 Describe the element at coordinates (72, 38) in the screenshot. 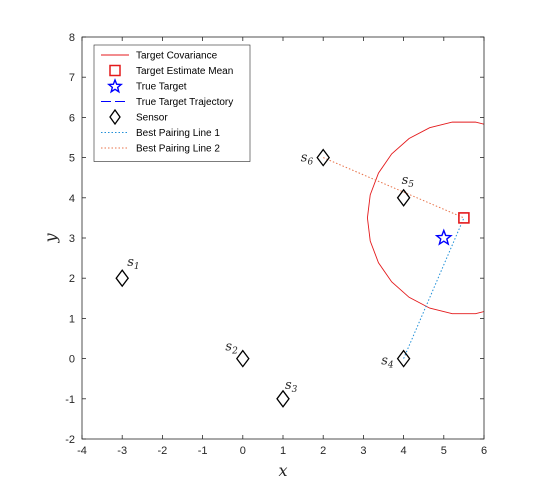

I see `y-tick-label: 8` at that location.